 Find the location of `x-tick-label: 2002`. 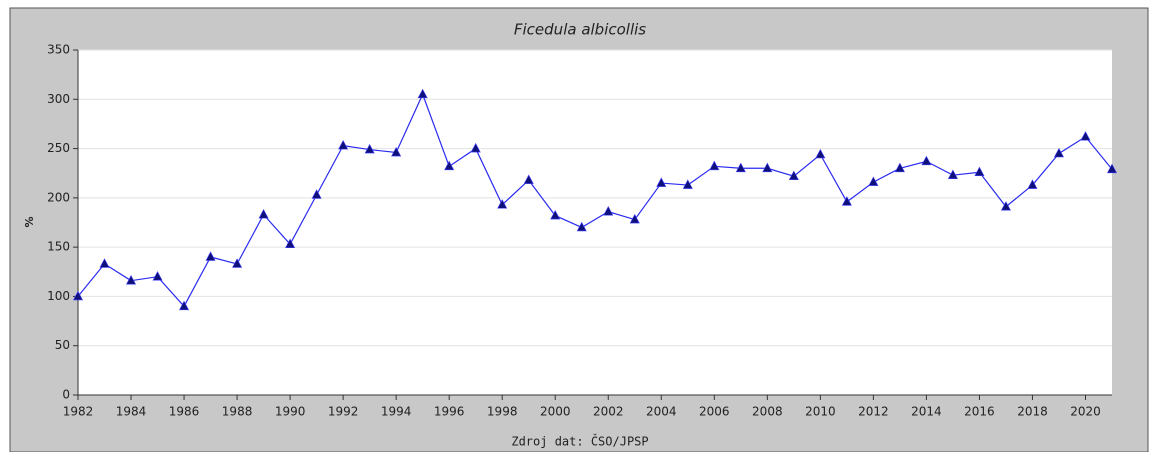

x-tick-label: 2002 is located at coordinates (608, 412).